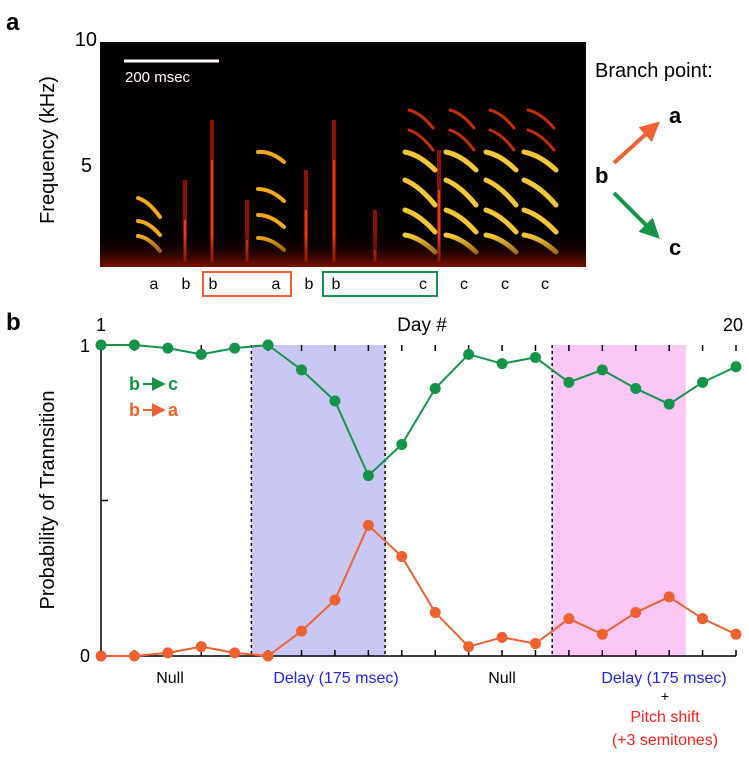  What do you see at coordinates (247, 284) in the screenshot?
I see `highlight-box-ba` at bounding box center [247, 284].